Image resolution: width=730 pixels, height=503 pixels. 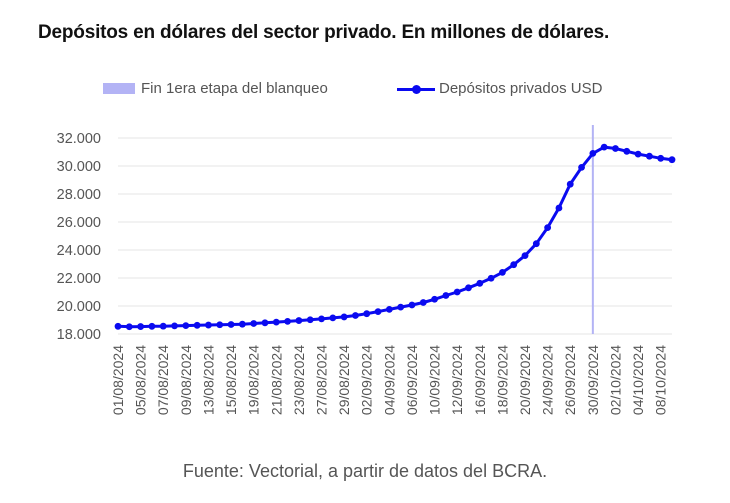 What do you see at coordinates (163, 380) in the screenshot?
I see `x-tick-label: 07/08/2024` at bounding box center [163, 380].